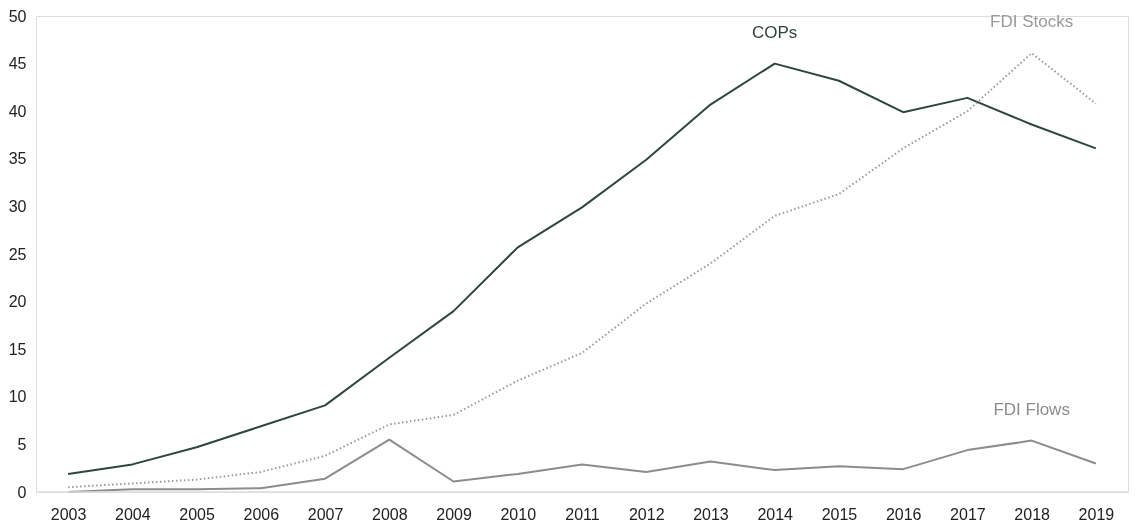 This screenshot has height=530, width=1137. I want to click on y-tick-label: 35, so click(17, 159).